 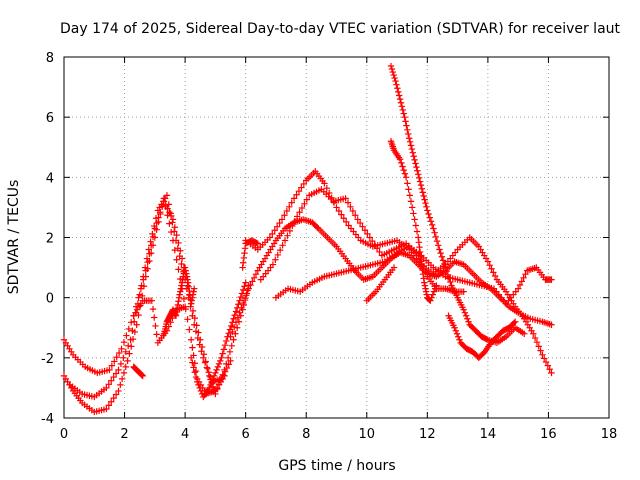 What do you see at coordinates (306, 434) in the screenshot?
I see `x-tick-label: 8` at bounding box center [306, 434].